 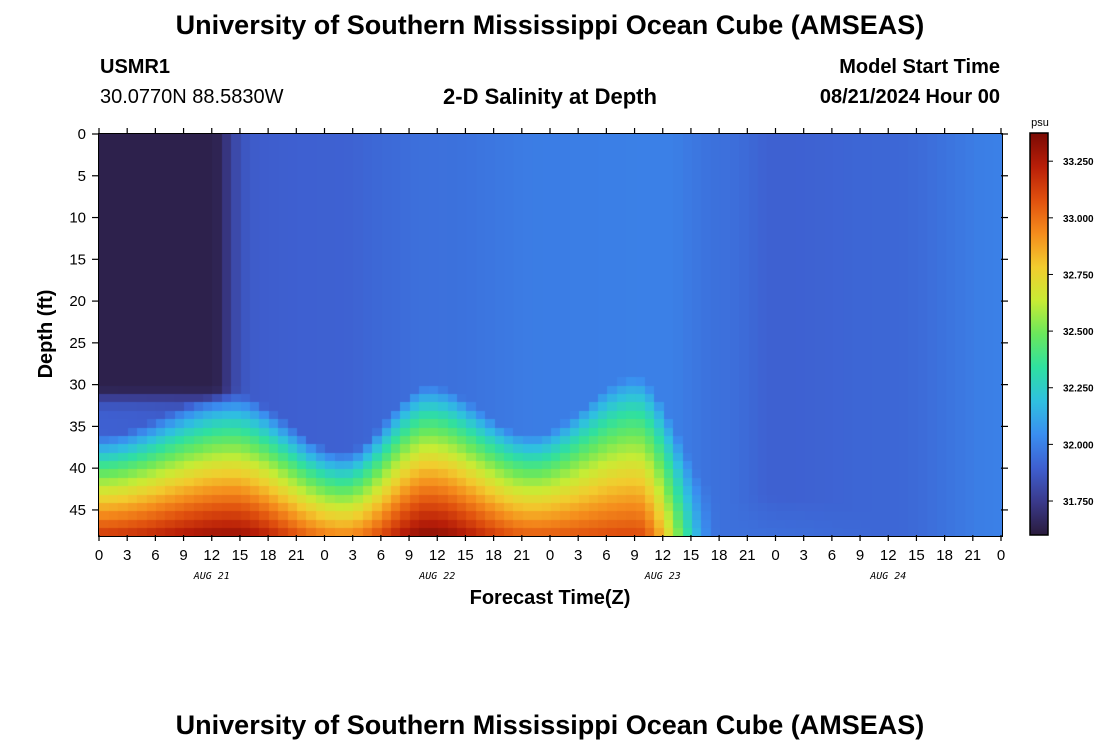 I want to click on y-tick-label: 15, so click(x=77, y=259).